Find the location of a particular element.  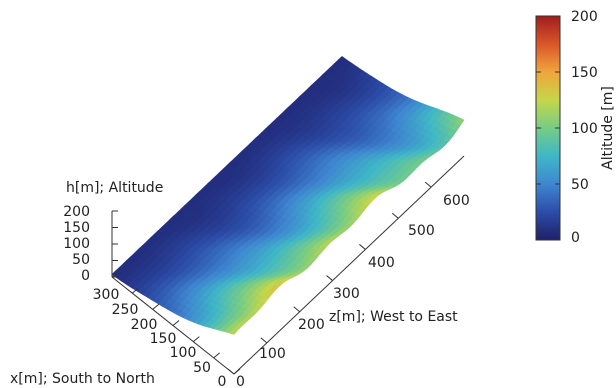

colorbar: 200 150 100 50 0 Altitude [m] is located at coordinates (575, 127).